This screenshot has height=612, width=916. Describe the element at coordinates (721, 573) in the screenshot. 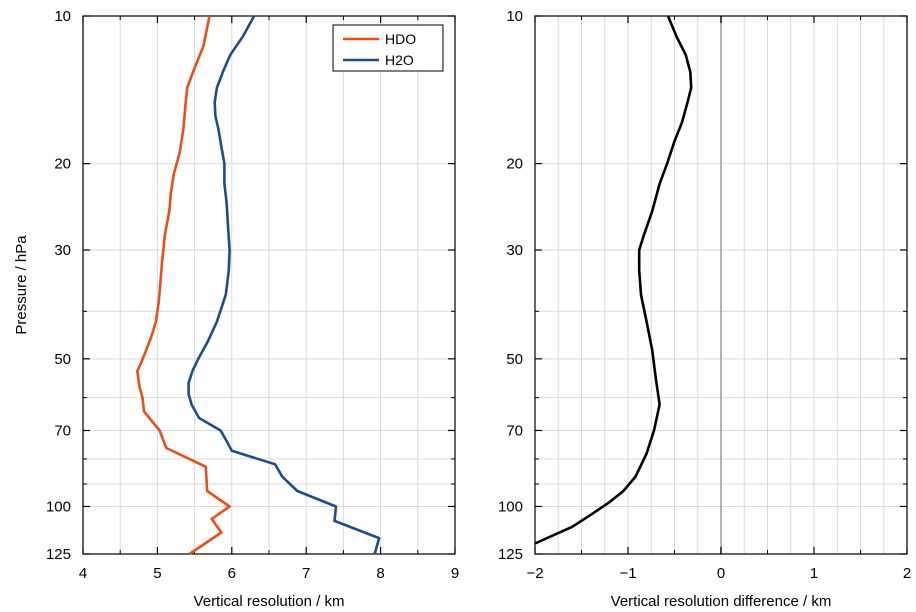

I see `x-tick-label: 0` at that location.